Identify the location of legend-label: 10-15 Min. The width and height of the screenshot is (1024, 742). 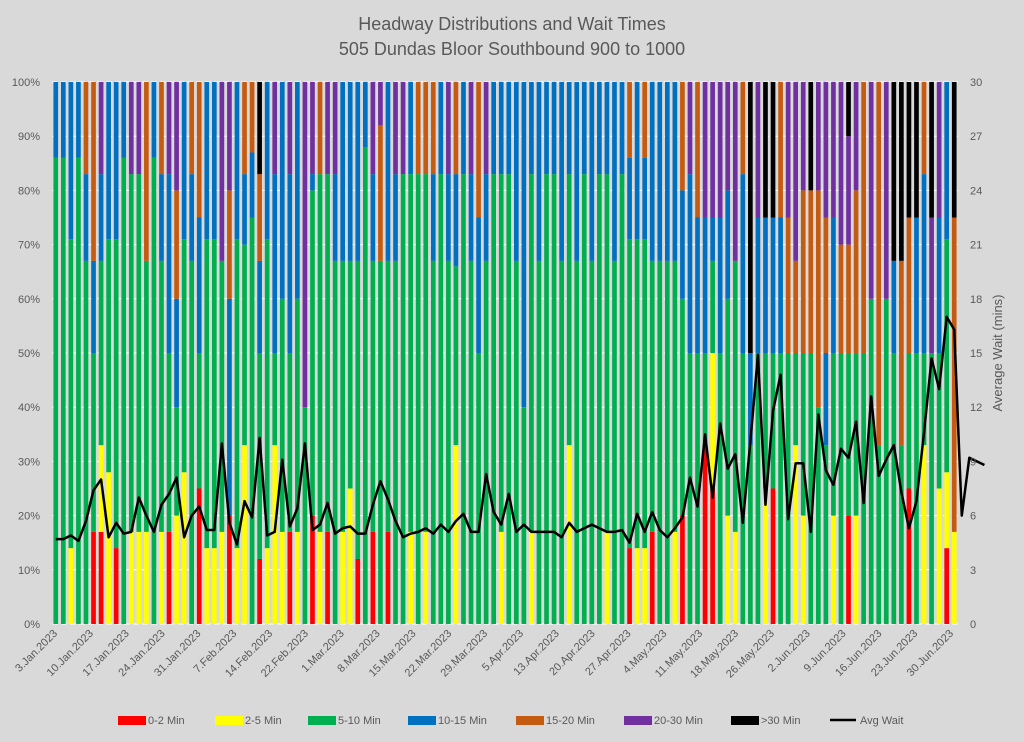
(462, 721).